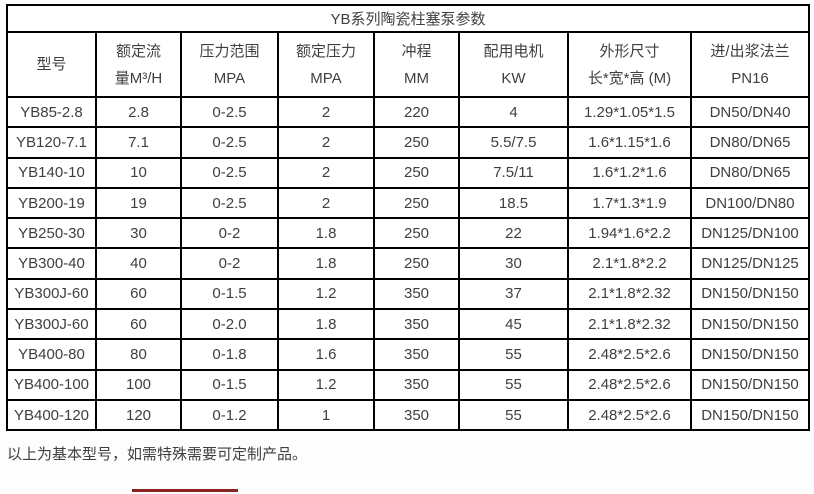 Image resolution: width=814 pixels, height=494 pixels. Describe the element at coordinates (51, 142) in the screenshot. I see `cell-model: YB120-7.1` at that location.